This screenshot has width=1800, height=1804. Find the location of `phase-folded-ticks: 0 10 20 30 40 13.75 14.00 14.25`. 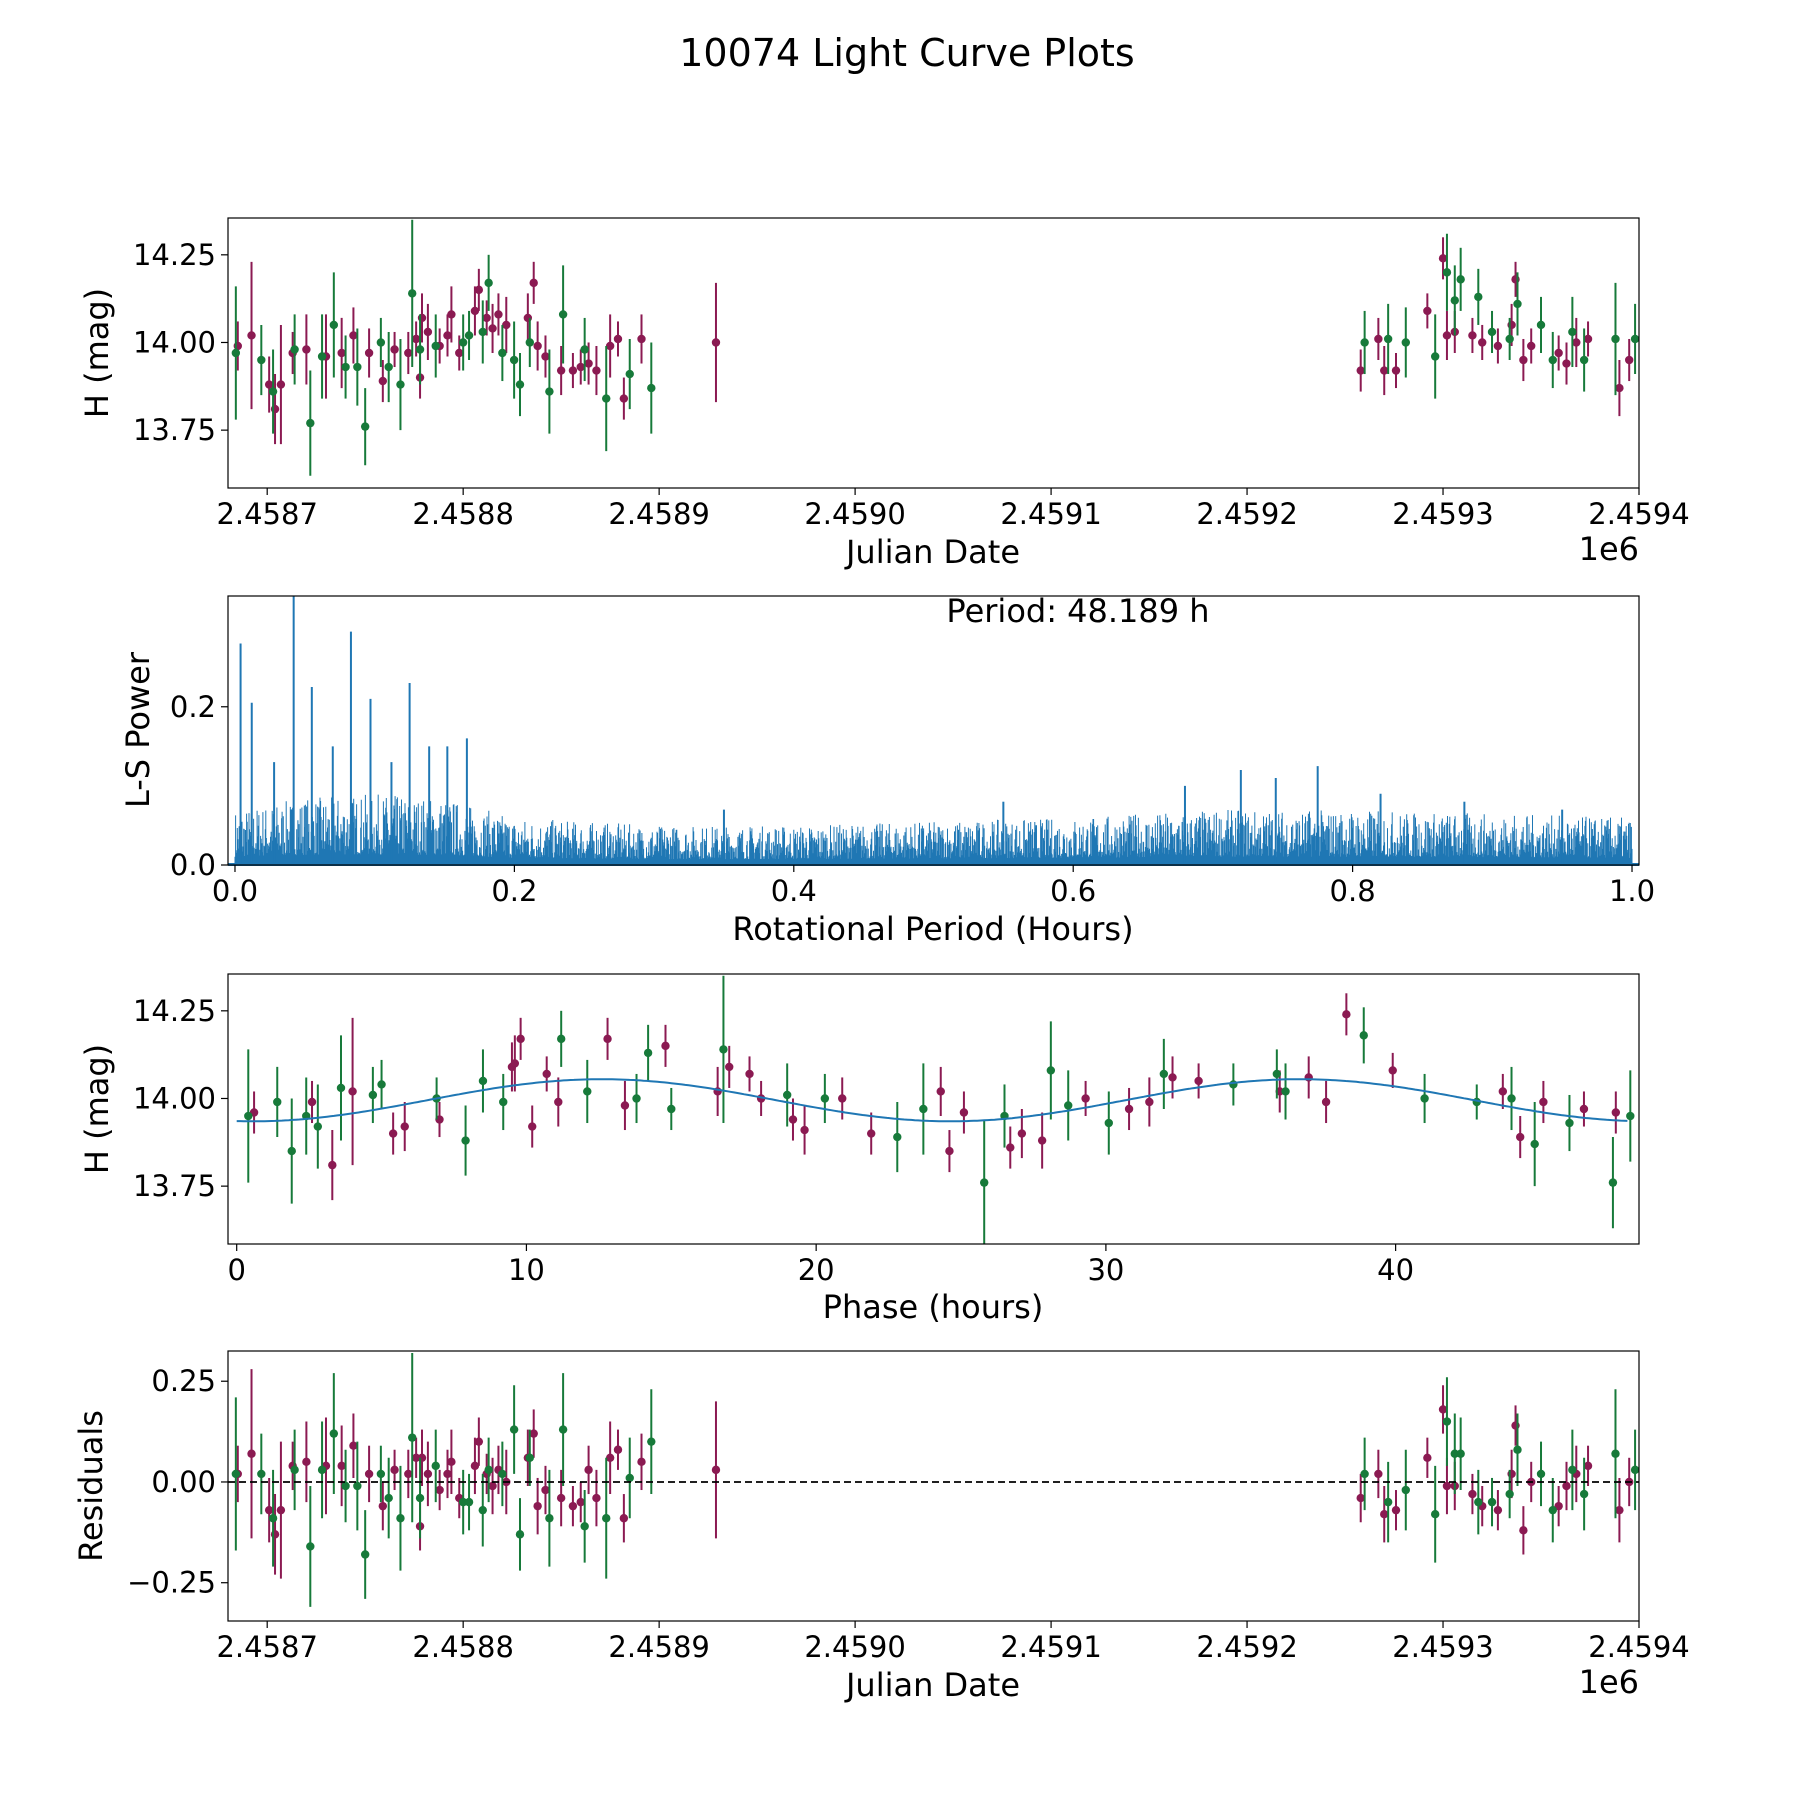

phase-folded-ticks: 0 10 20 30 40 13.75 14.00 14.25 is located at coordinates (773, 1140).